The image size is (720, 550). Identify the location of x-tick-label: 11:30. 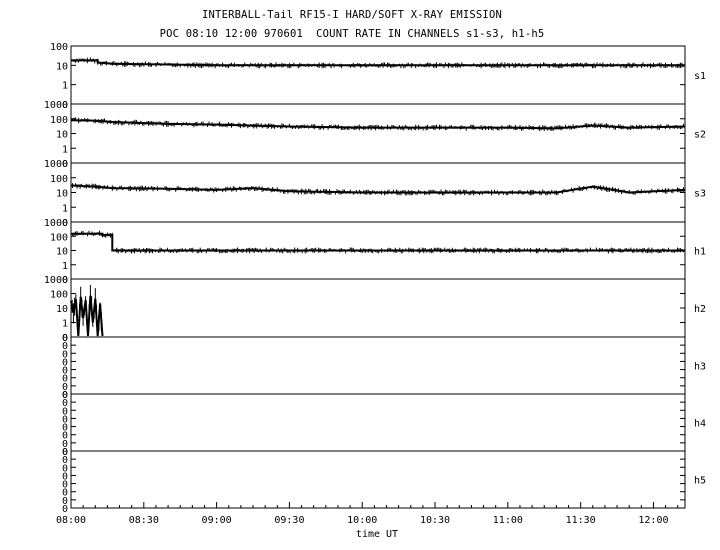
(581, 520).